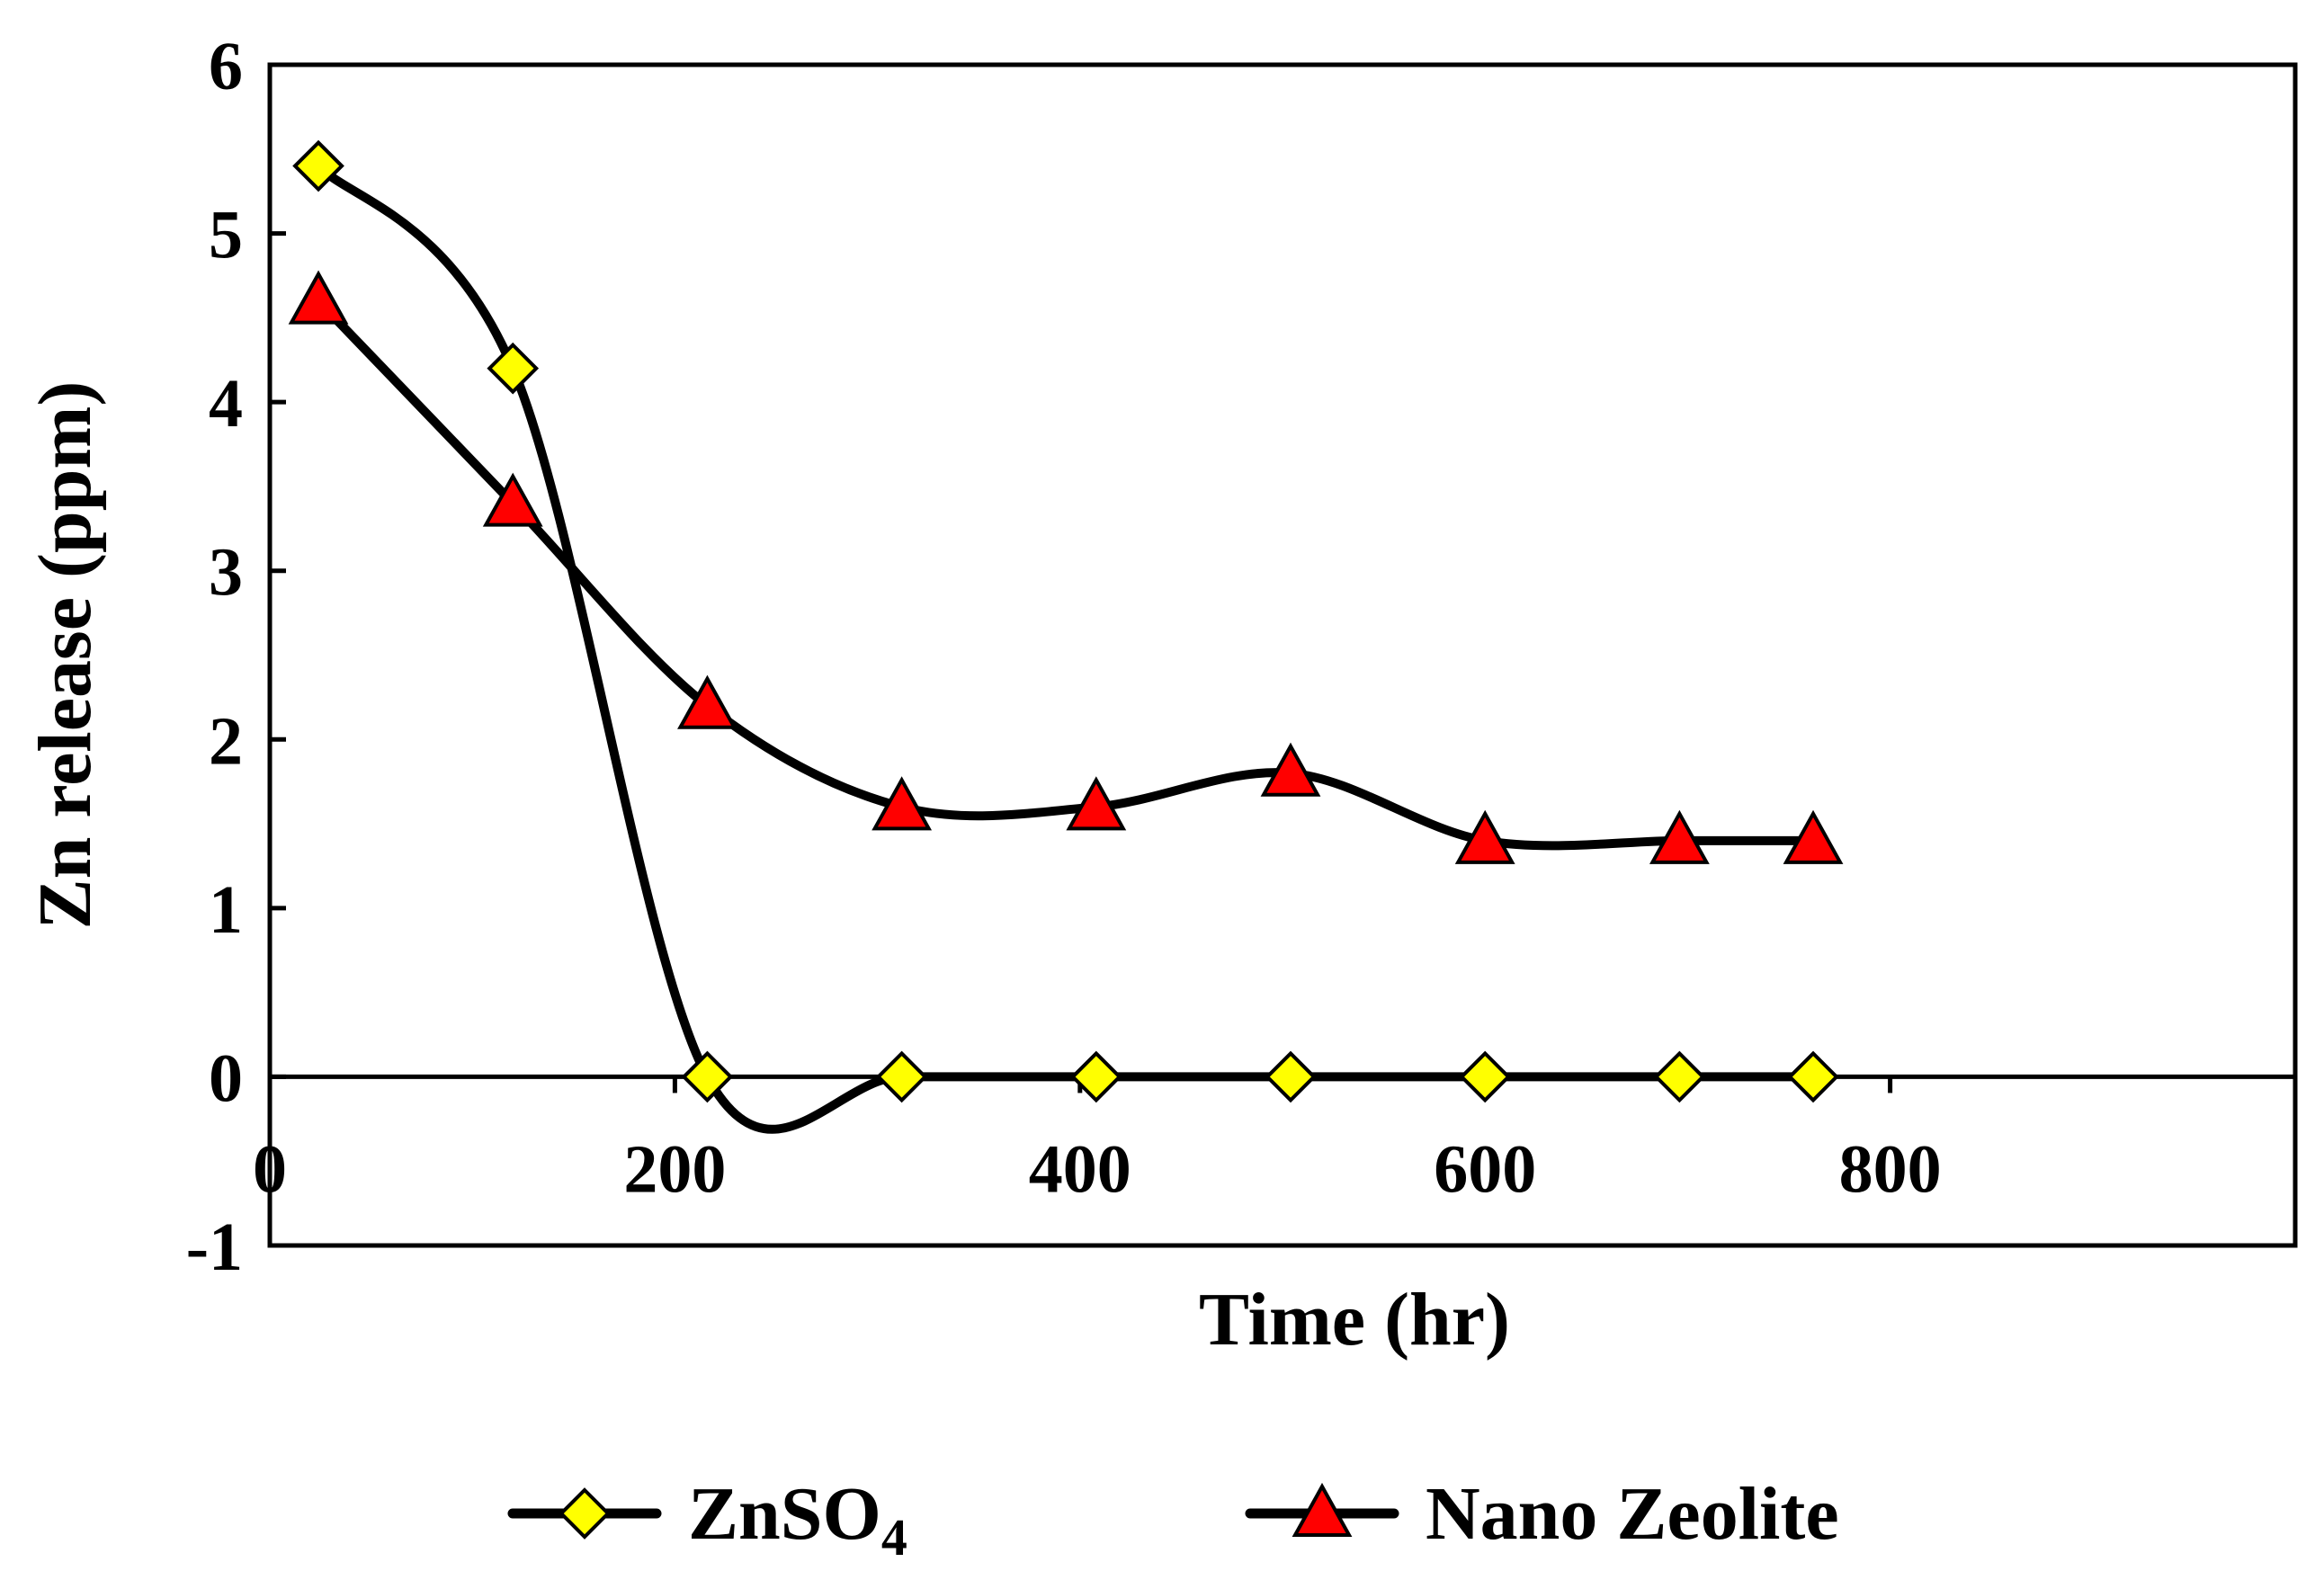 The image size is (2324, 1580). Describe the element at coordinates (1080, 1169) in the screenshot. I see `x-tick-label: 400` at that location.